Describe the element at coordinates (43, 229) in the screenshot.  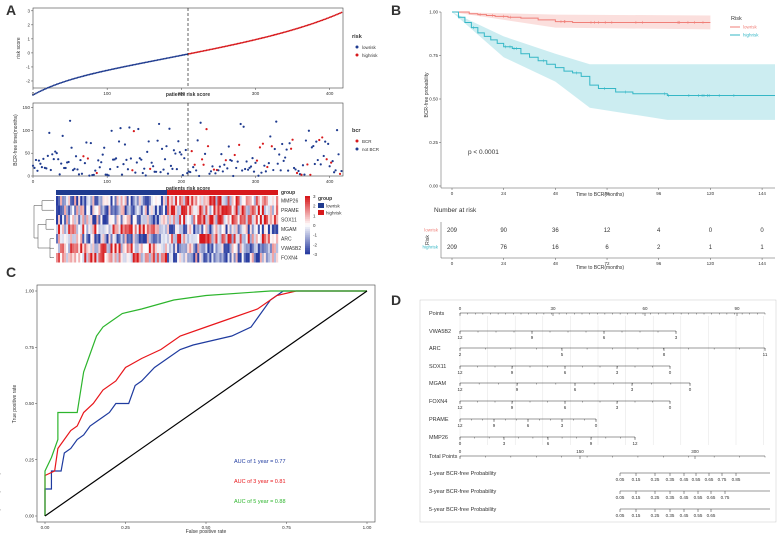
I see `a3-dendrogram` at that location.